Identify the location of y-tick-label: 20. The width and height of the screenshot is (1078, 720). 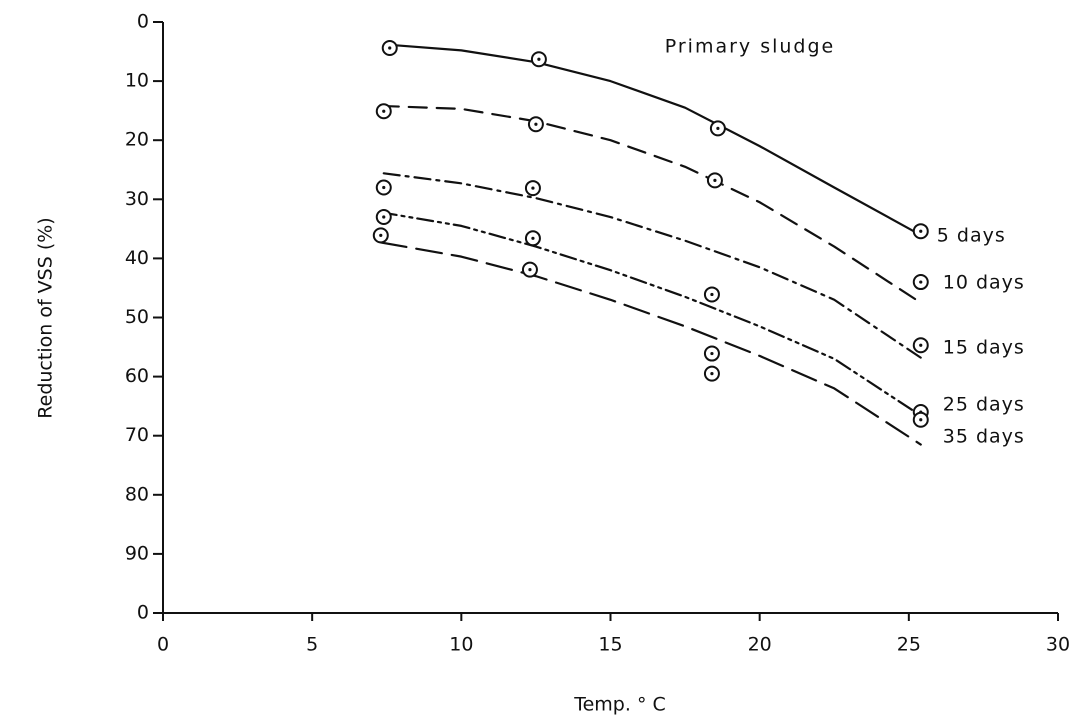
(137, 140).